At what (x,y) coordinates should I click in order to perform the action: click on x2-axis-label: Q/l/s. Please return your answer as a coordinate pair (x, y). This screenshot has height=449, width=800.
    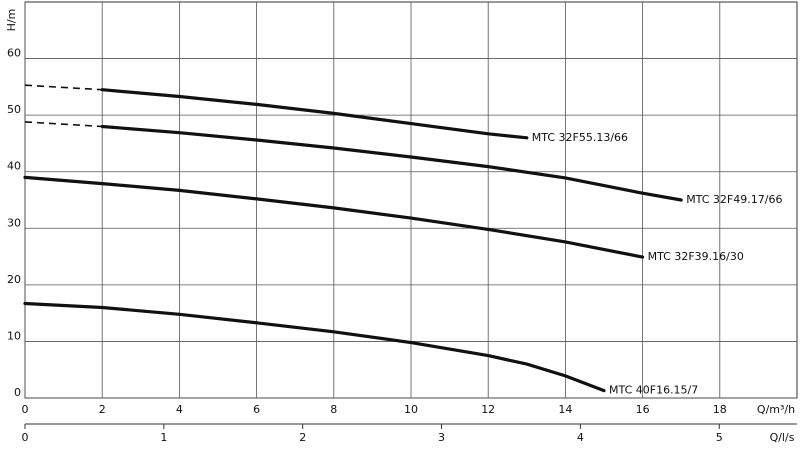
    Looking at the image, I should click on (782, 437).